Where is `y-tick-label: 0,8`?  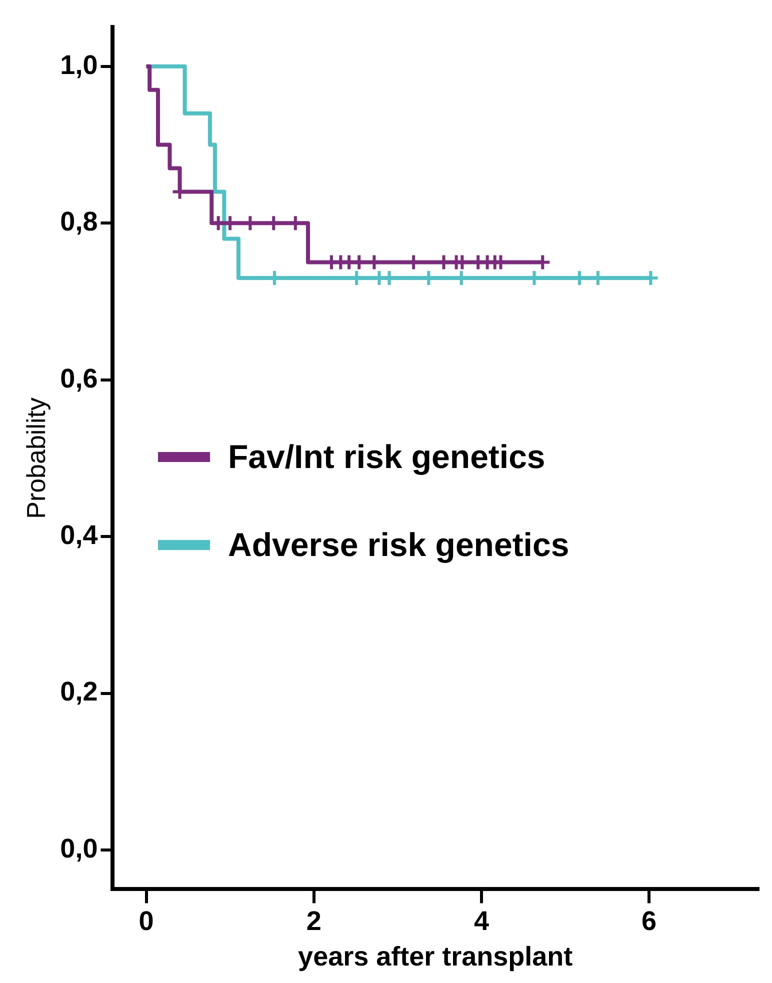
y-tick-label: 0,8 is located at coordinates (79, 221).